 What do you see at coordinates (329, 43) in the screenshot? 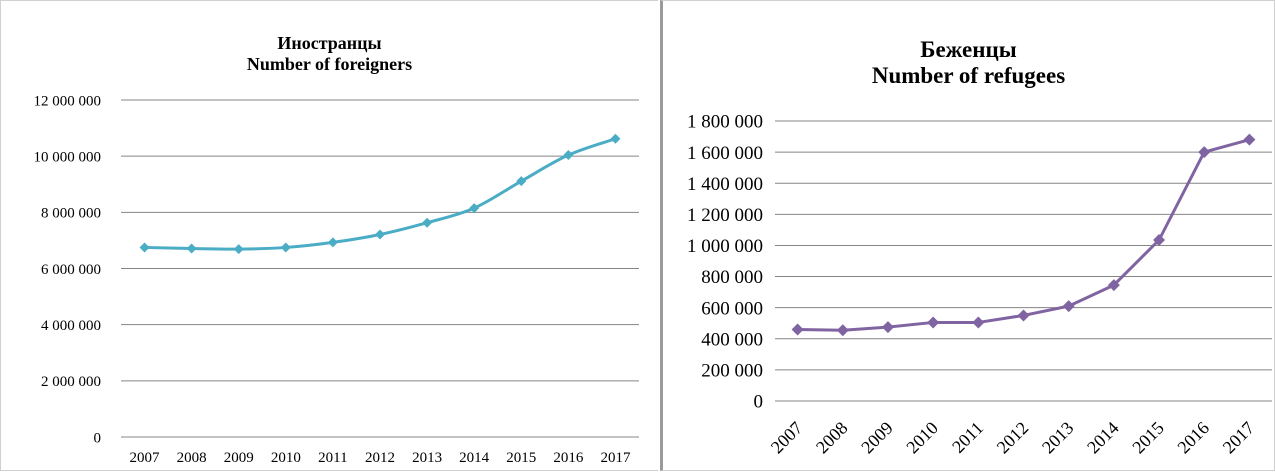
I see `chart-title: Иностранцы` at bounding box center [329, 43].